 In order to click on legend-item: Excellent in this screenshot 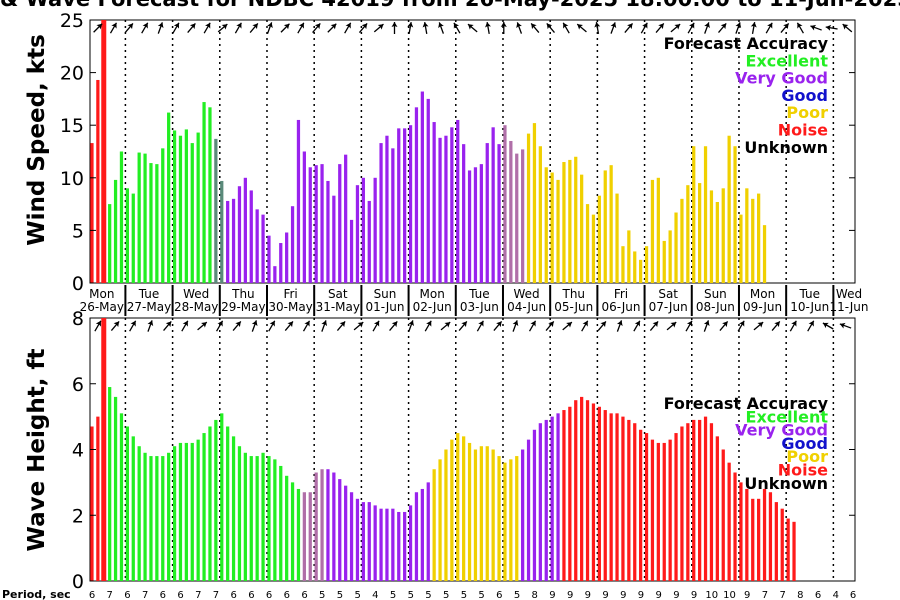, I will do `click(787, 60)`.